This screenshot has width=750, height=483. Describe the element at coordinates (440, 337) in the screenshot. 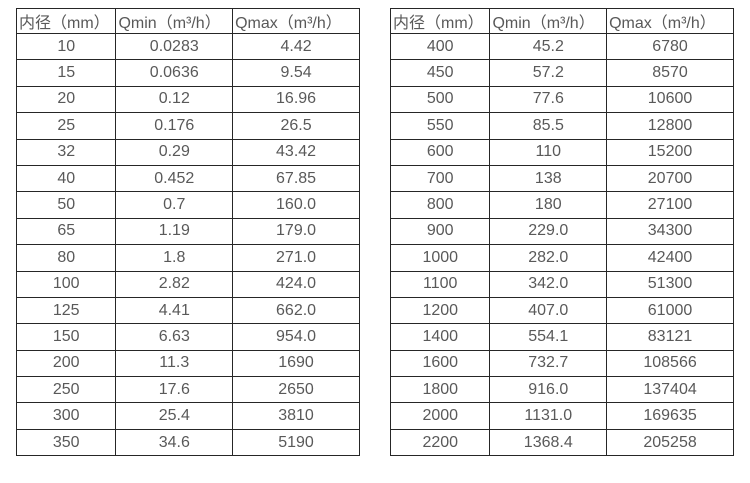

I see `table-cell: 1400` at that location.